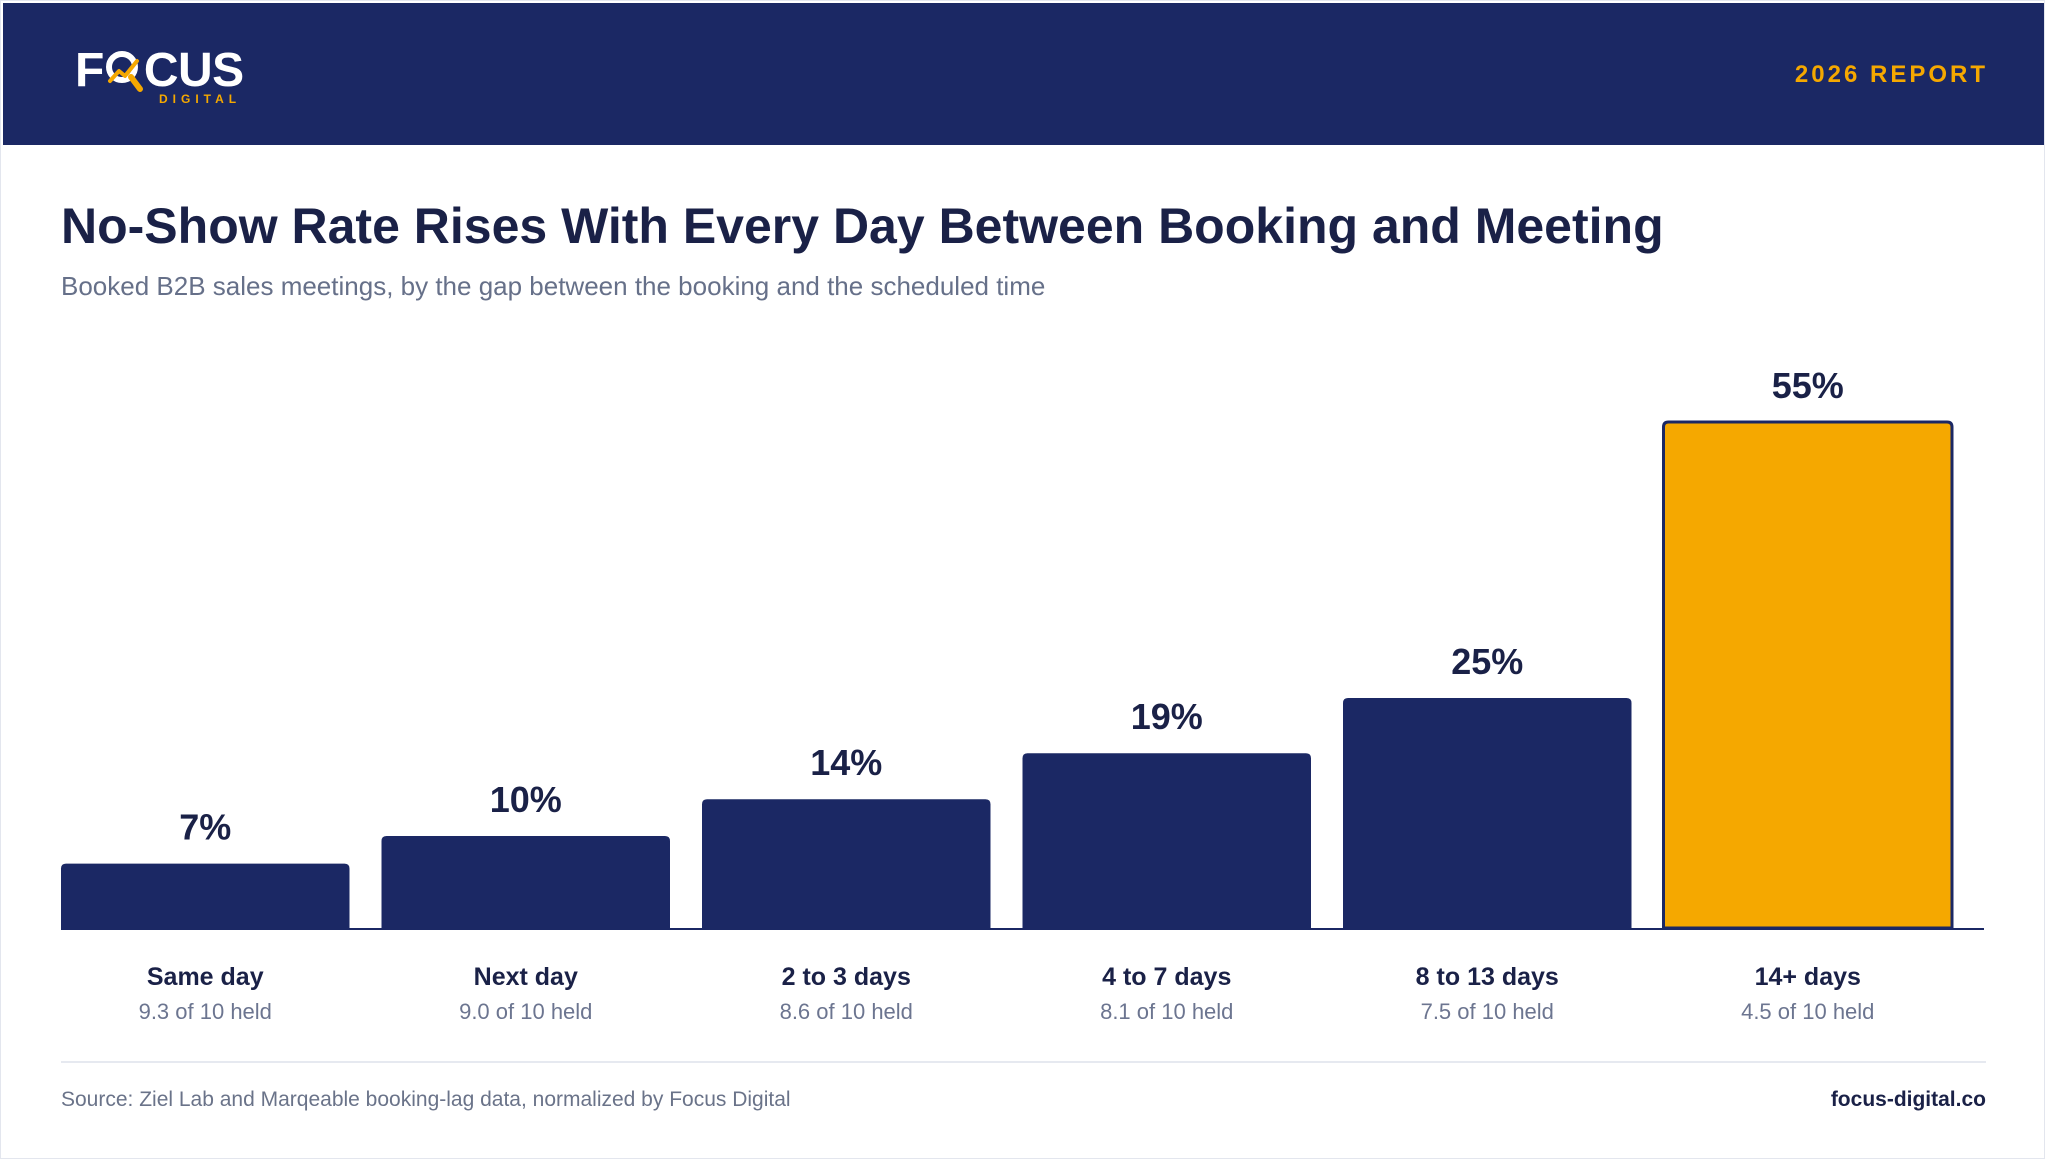  I want to click on bar-value-label-5: 25%, so click(1487, 661).